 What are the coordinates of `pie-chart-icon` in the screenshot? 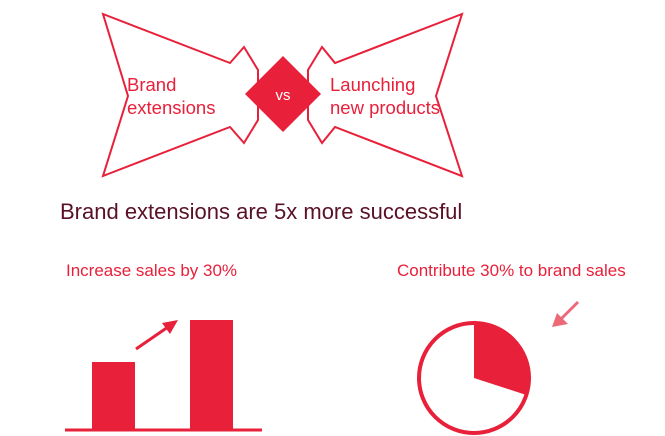 It's located at (474, 378).